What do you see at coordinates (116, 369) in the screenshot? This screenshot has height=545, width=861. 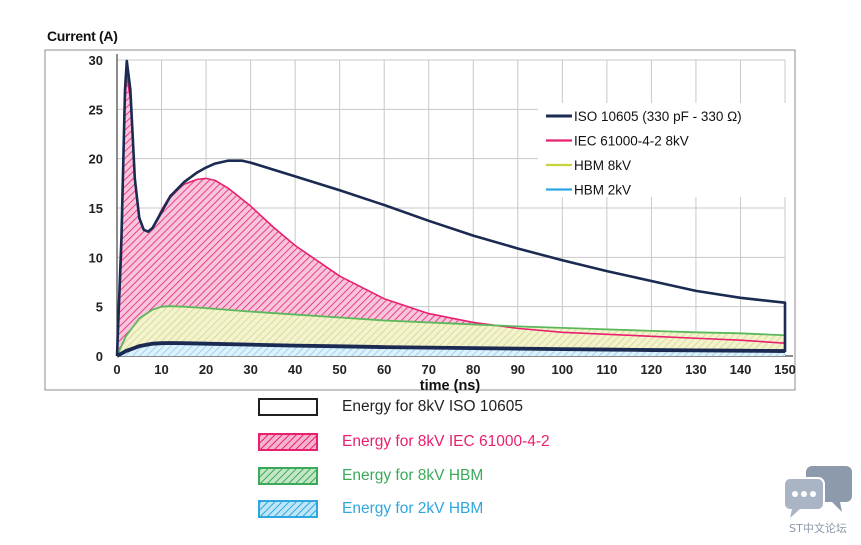 I see `x-tick-label: 0` at bounding box center [116, 369].